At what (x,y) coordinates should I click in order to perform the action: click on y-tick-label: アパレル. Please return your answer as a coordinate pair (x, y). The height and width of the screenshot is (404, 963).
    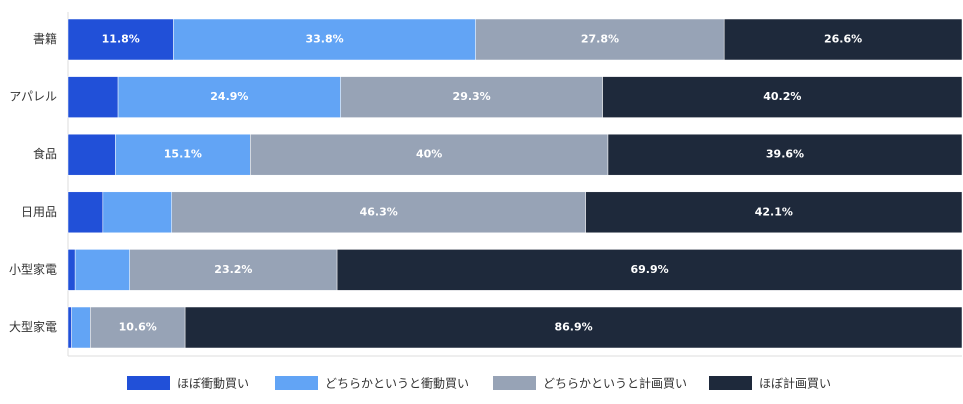
    Looking at the image, I should click on (33, 97).